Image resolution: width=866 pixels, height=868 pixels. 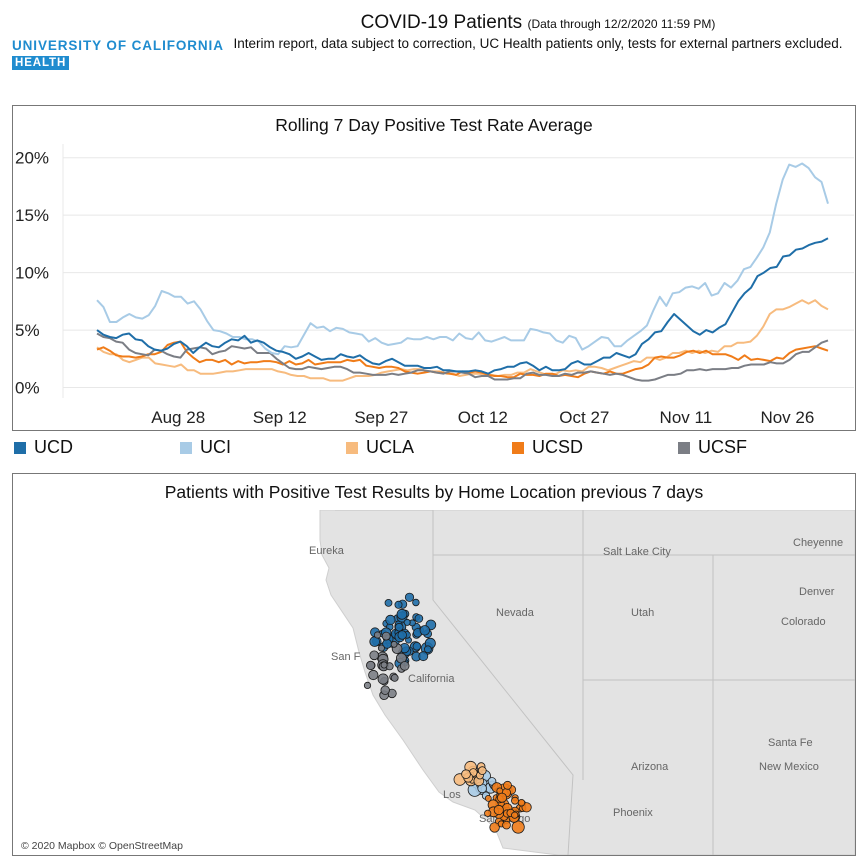 What do you see at coordinates (818, 543) in the screenshot?
I see `place-label: Cheyenne` at bounding box center [818, 543].